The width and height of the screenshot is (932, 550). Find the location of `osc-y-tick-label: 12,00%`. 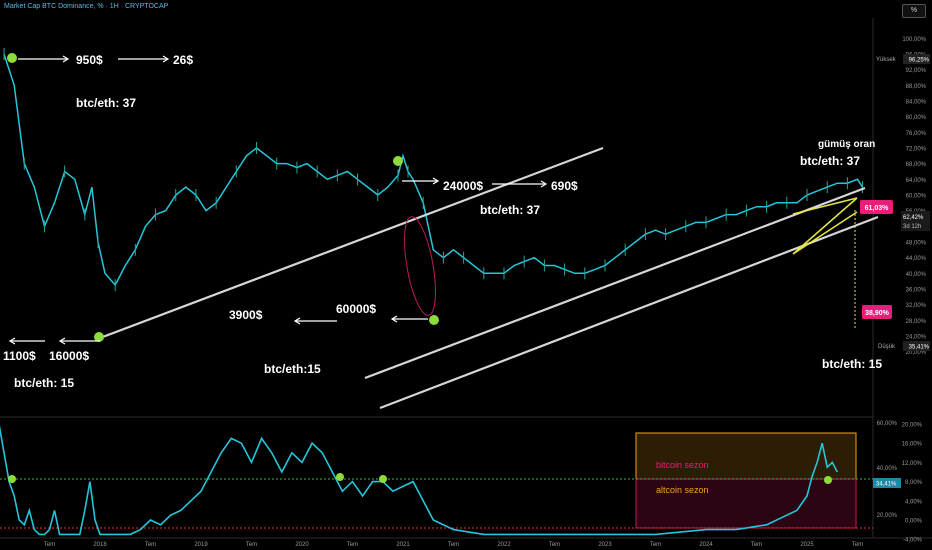

osc-y-tick-label: 12,00% is located at coordinates (912, 464).